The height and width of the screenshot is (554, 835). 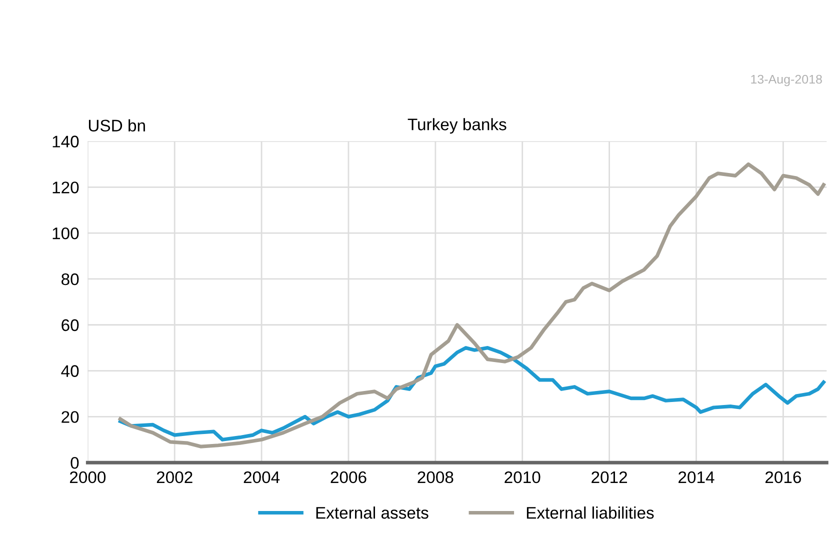 What do you see at coordinates (610, 477) in the screenshot?
I see `x-tick-label: 2012` at bounding box center [610, 477].